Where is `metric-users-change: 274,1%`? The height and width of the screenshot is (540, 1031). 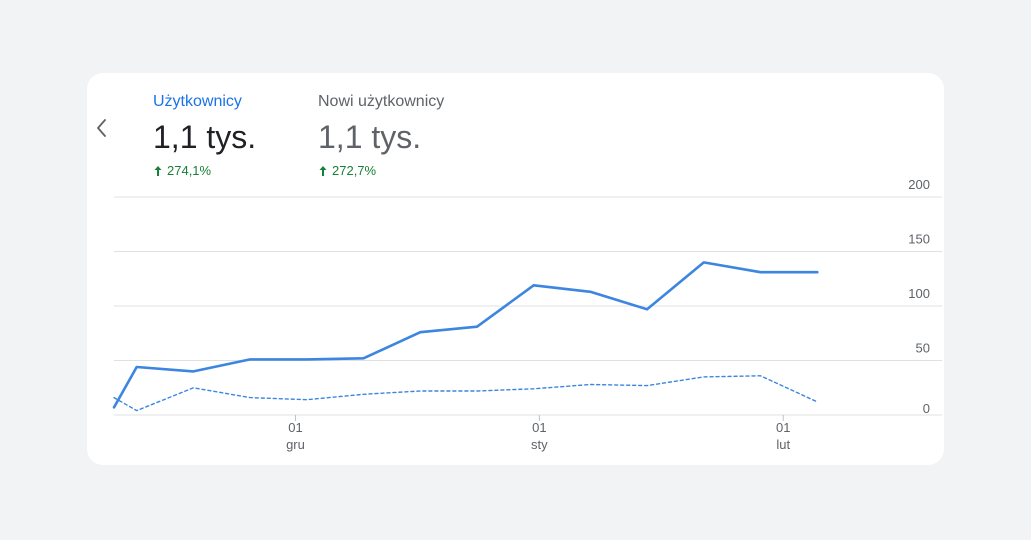
metric-users-change: 274,1% is located at coordinates (204, 171).